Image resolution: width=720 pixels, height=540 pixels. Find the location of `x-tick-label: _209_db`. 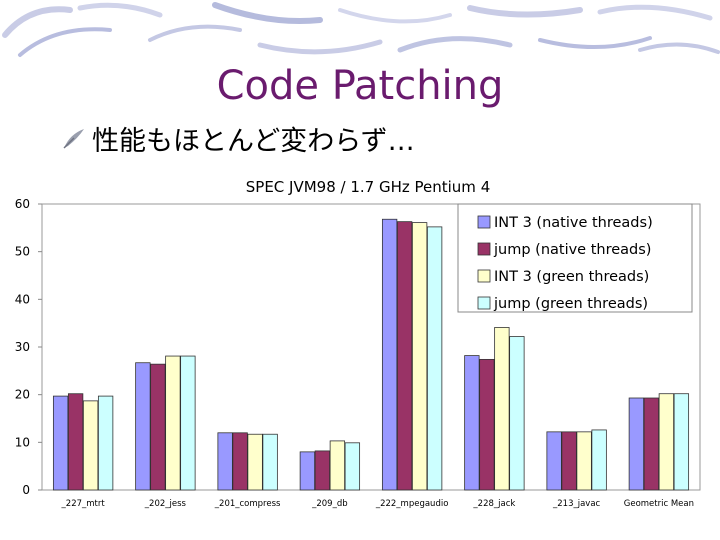

x-tick-label: _209_db is located at coordinates (329, 504).